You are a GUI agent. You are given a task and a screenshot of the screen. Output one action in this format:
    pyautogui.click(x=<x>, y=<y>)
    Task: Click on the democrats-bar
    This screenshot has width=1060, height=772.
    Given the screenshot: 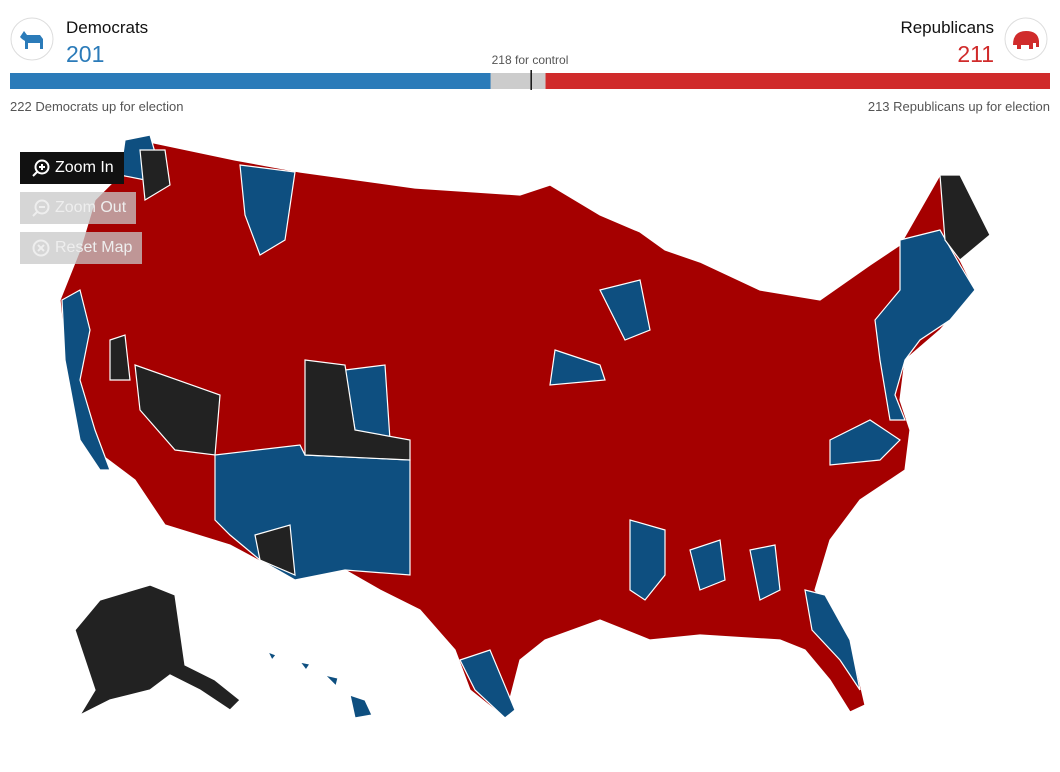 What is the action you would take?
    pyautogui.click(x=250, y=81)
    